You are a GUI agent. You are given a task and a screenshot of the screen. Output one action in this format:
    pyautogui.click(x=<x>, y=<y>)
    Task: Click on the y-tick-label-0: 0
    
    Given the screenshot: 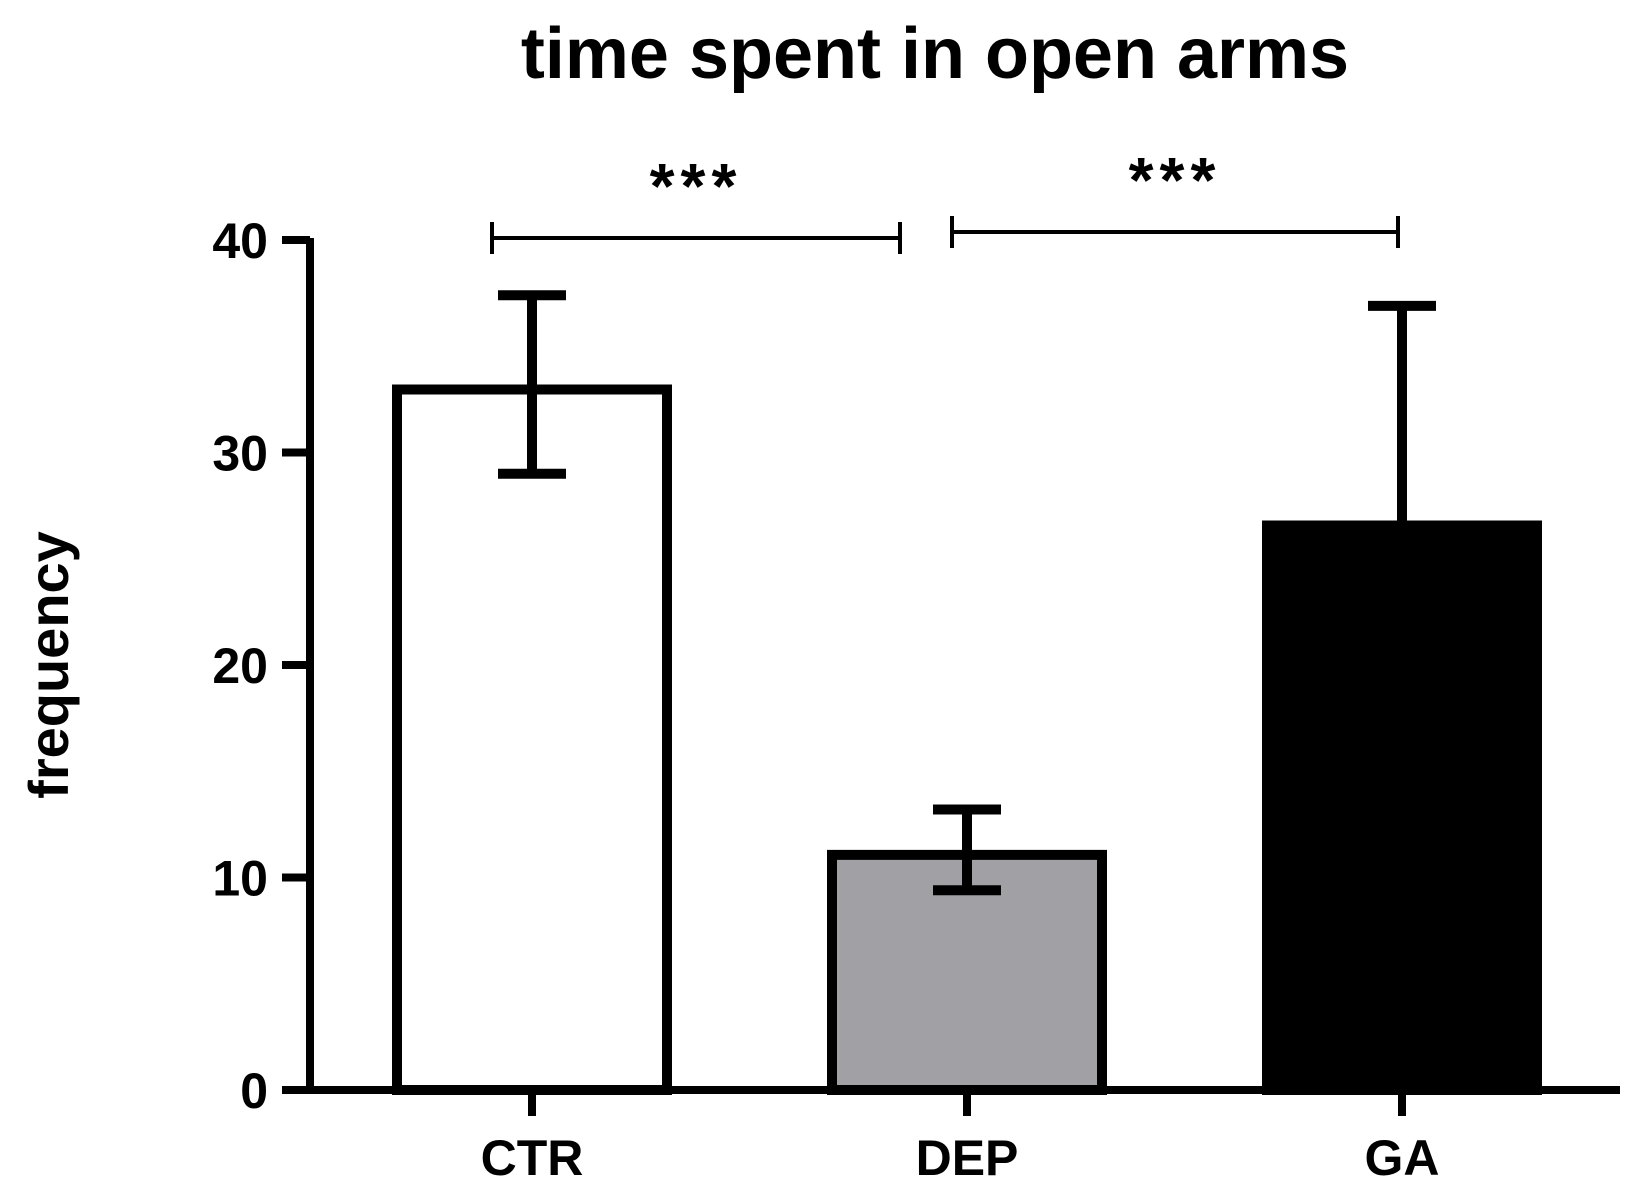 What is the action you would take?
    pyautogui.click(x=254, y=1091)
    